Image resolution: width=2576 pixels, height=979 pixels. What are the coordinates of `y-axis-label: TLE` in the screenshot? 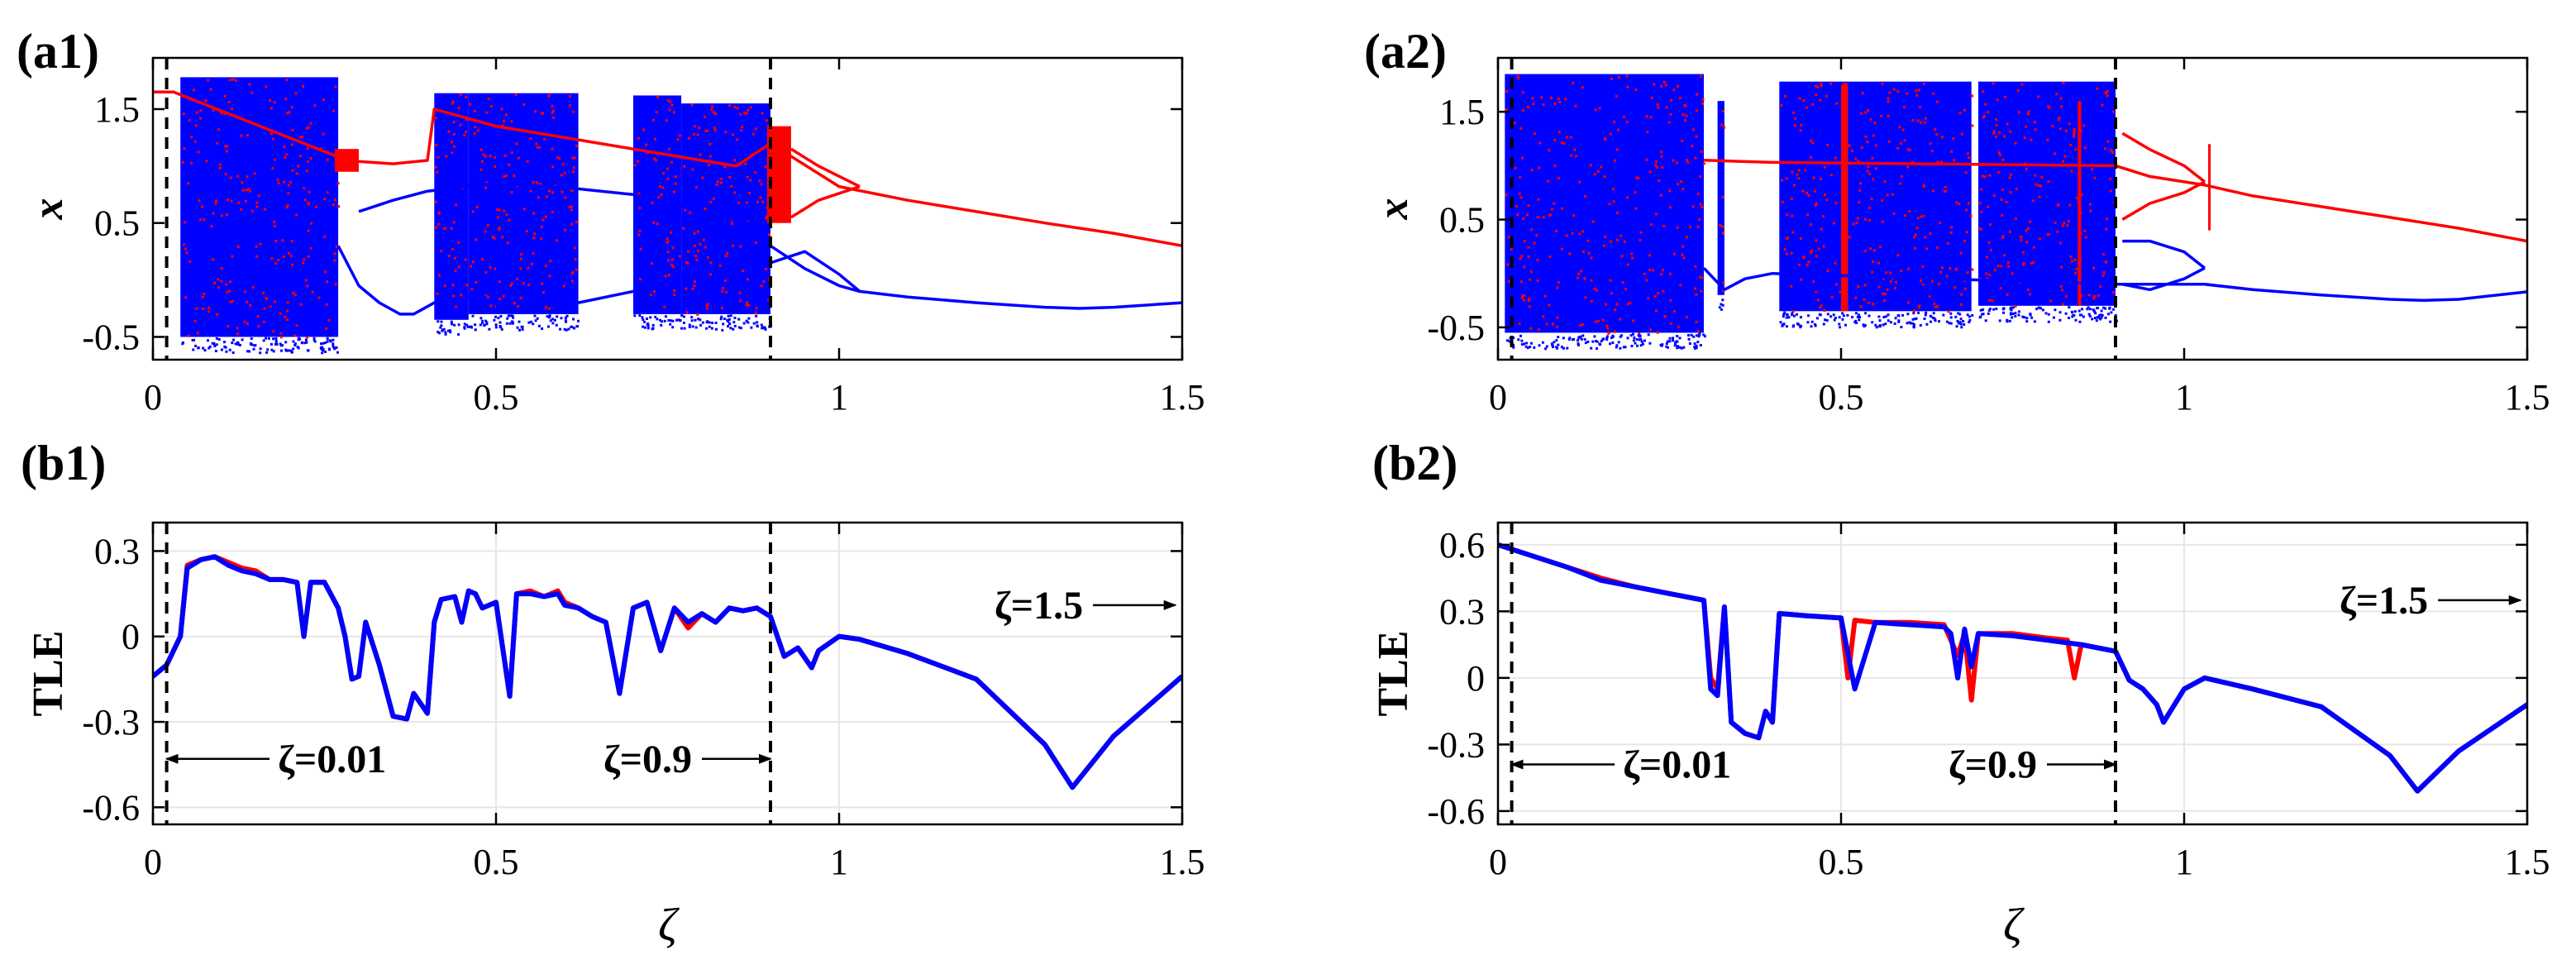 It's located at (1393, 673).